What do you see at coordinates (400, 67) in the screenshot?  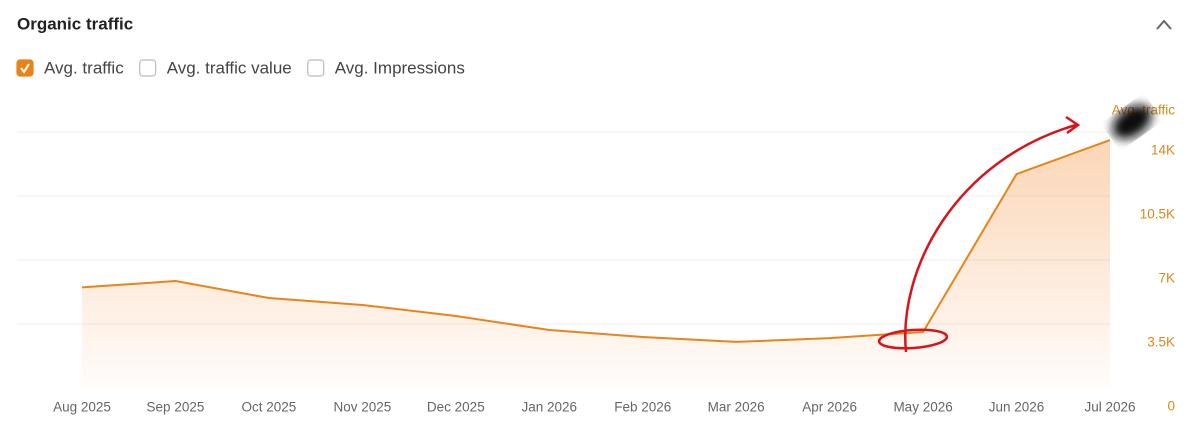 I see `toggle-label: Avg. Impressions` at bounding box center [400, 67].